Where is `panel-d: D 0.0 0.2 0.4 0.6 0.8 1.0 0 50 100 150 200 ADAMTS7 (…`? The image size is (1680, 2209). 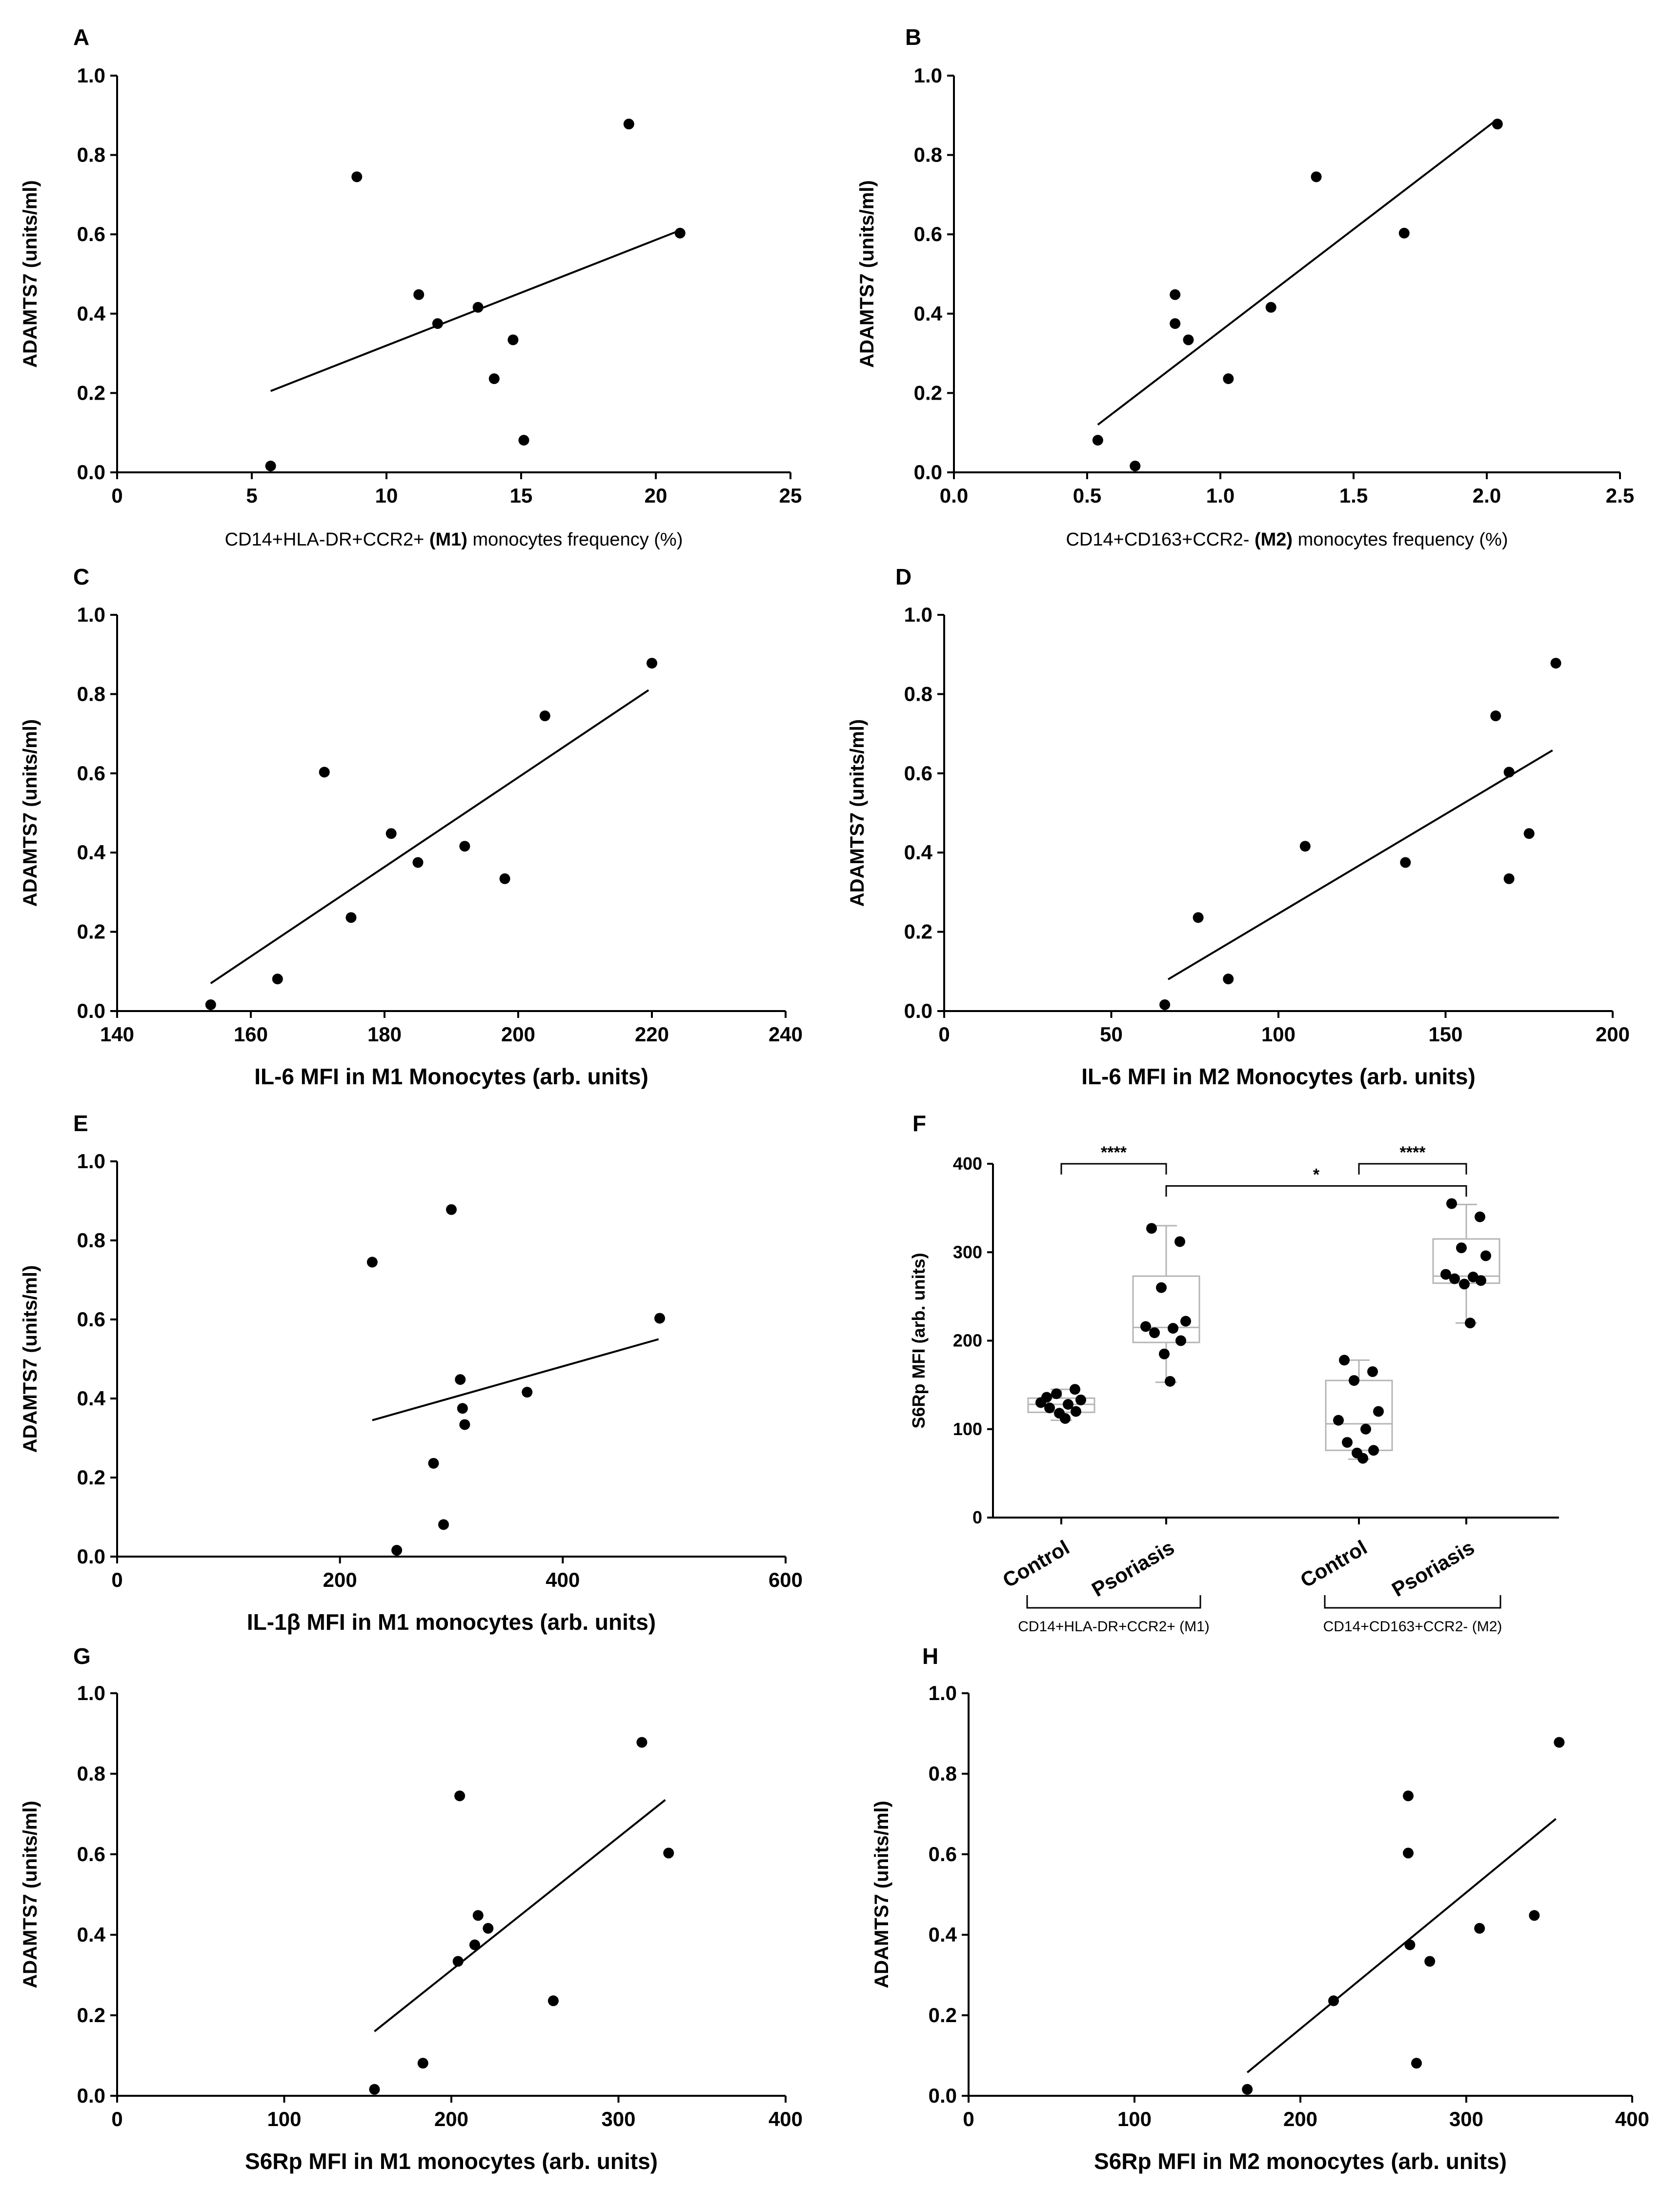
panel-d: D 0.0 0.2 0.4 0.6 0.8 1.0 0 50 100 150 200 ADAMTS7 (… is located at coordinates (1238, 826).